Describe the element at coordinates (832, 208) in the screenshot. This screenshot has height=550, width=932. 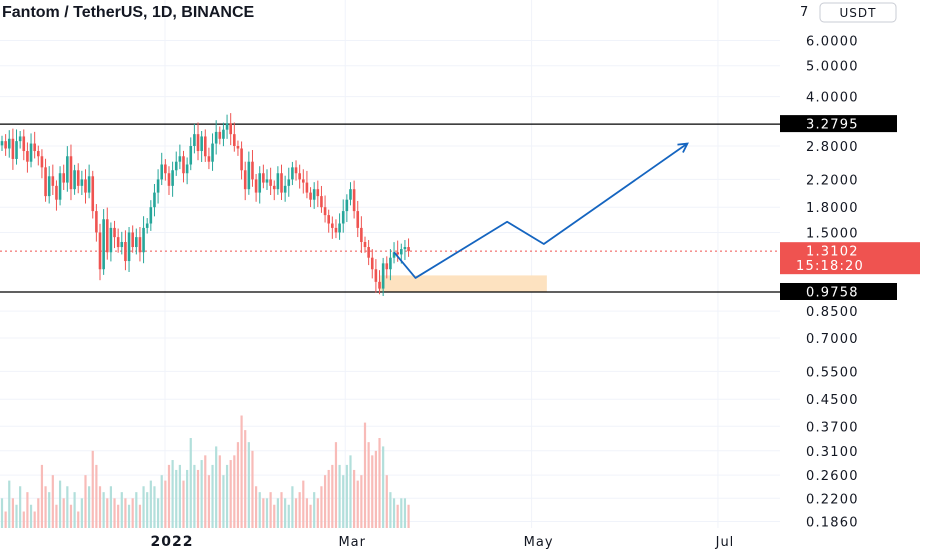
I see `price-tick-label: 1.8000` at that location.